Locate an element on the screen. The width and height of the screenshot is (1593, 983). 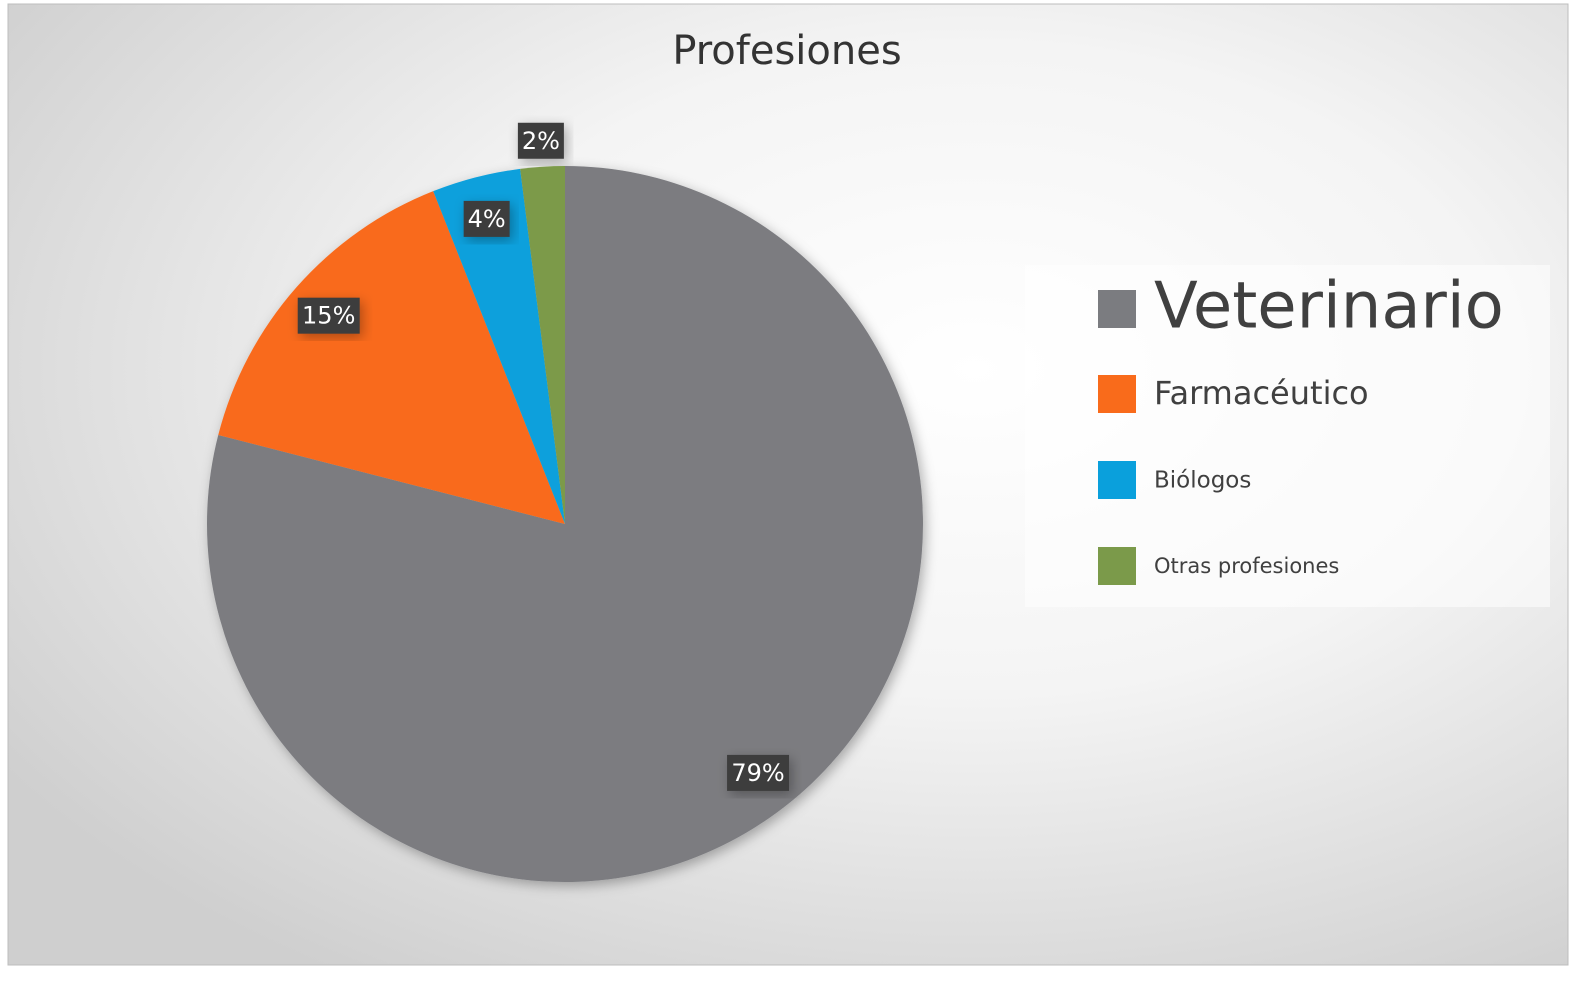
chart-title: Profesiones is located at coordinates (786, 51).